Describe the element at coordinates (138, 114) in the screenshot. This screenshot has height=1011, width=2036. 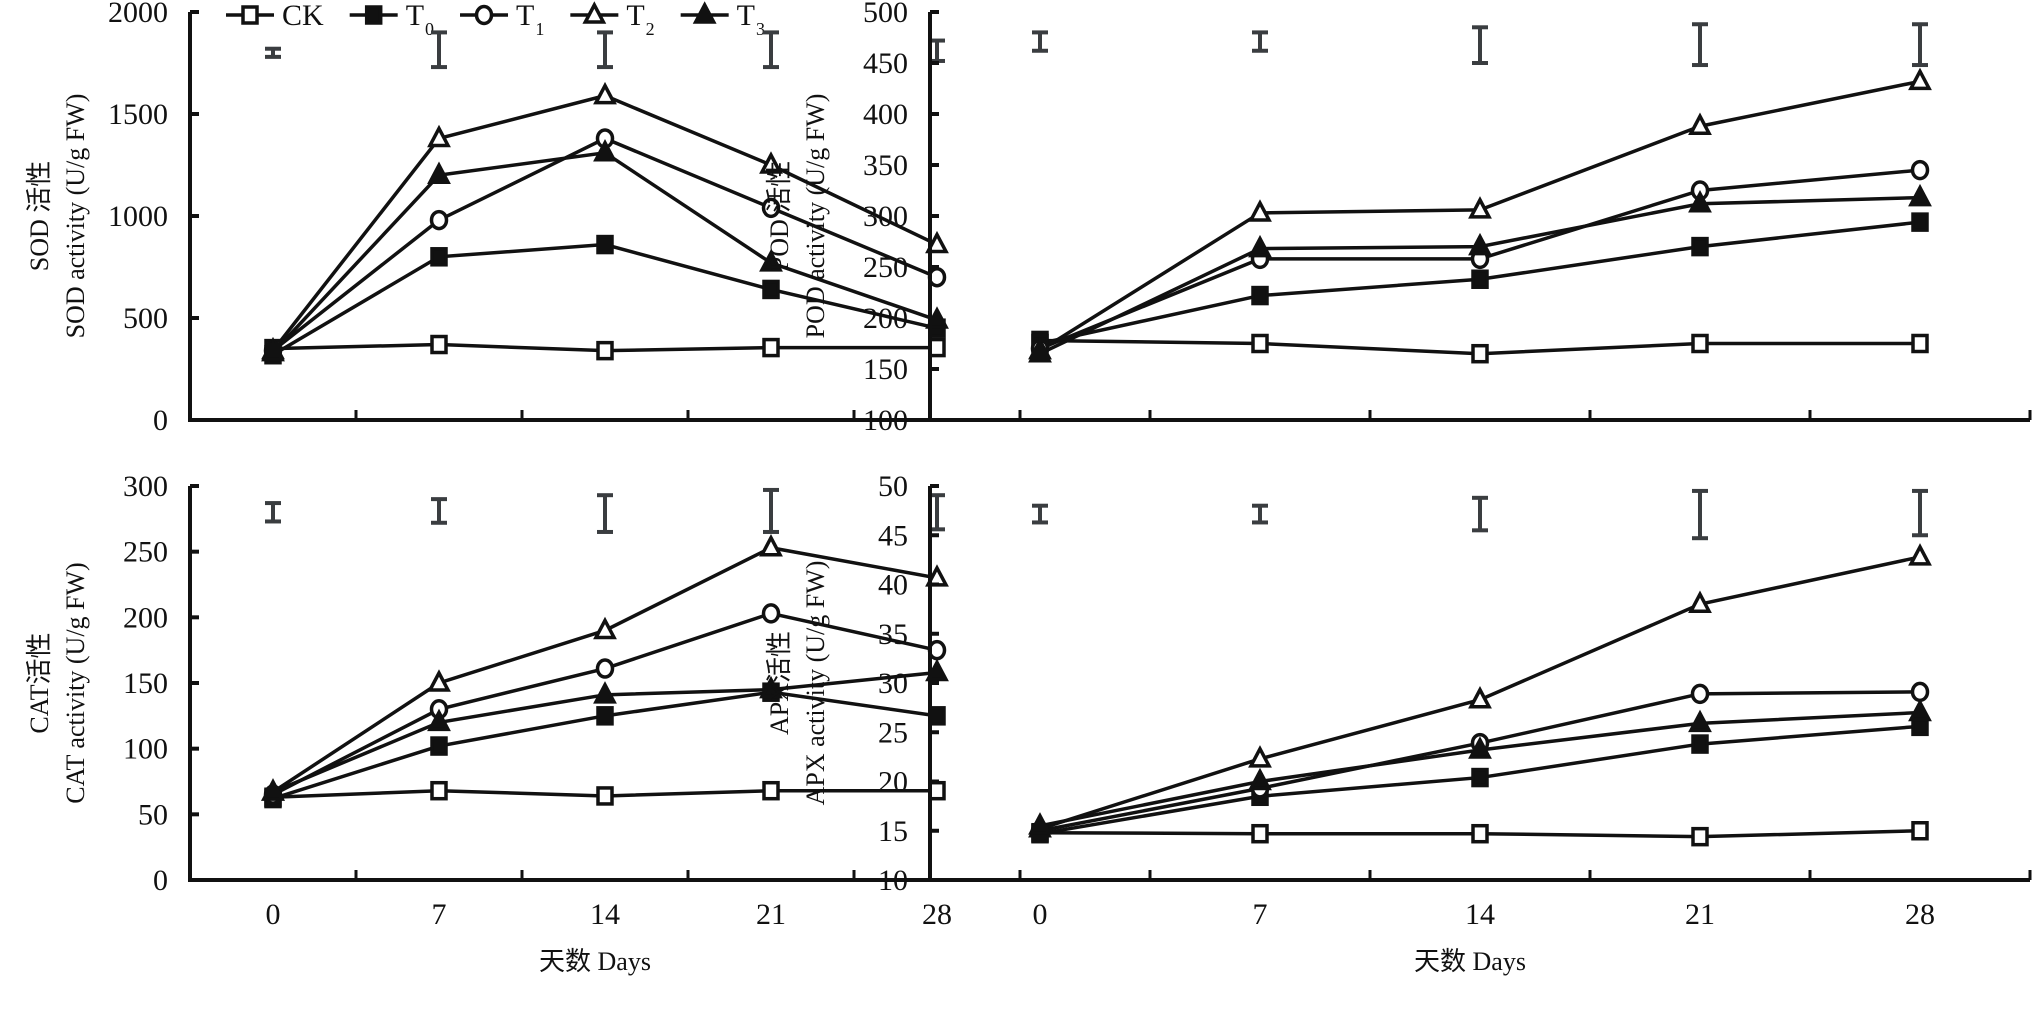
I see `y-tick-label: 1500` at that location.